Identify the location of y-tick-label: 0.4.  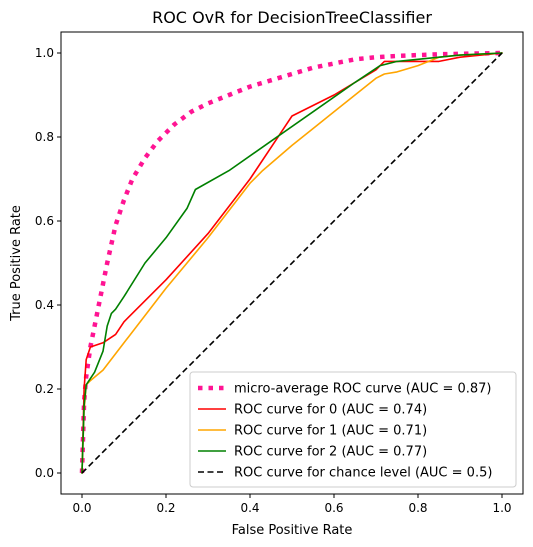
(44, 305).